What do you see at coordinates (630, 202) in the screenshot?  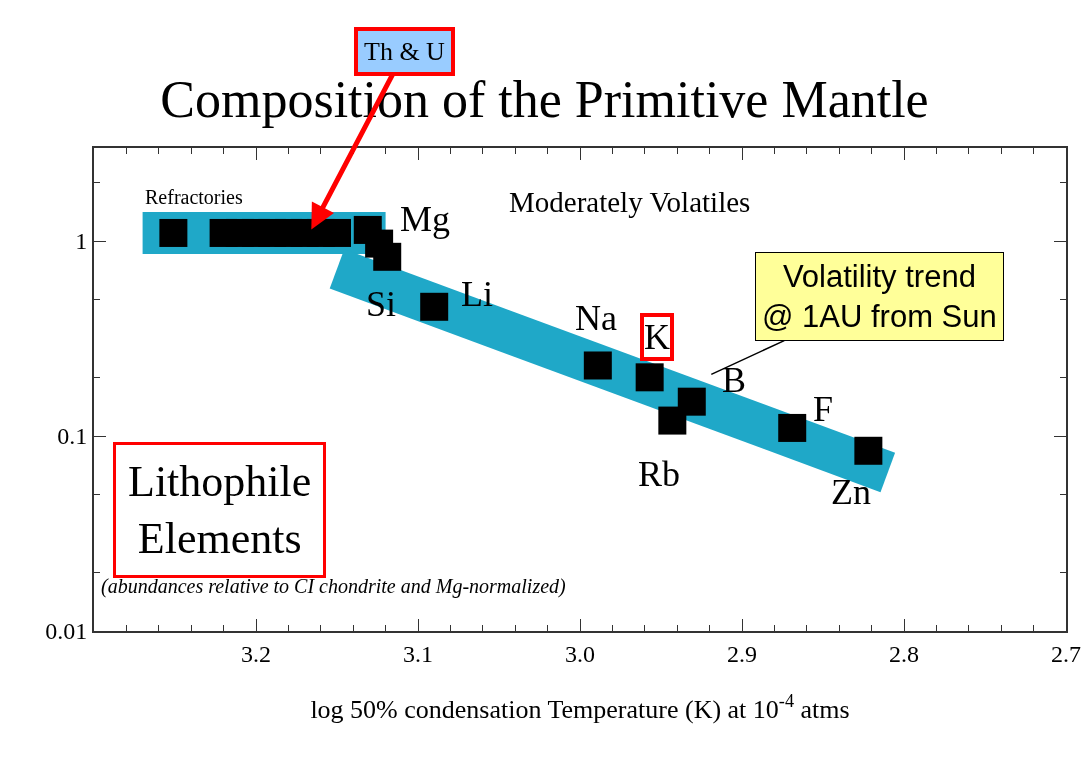 I see `annotation: Moderately Volatiles` at bounding box center [630, 202].